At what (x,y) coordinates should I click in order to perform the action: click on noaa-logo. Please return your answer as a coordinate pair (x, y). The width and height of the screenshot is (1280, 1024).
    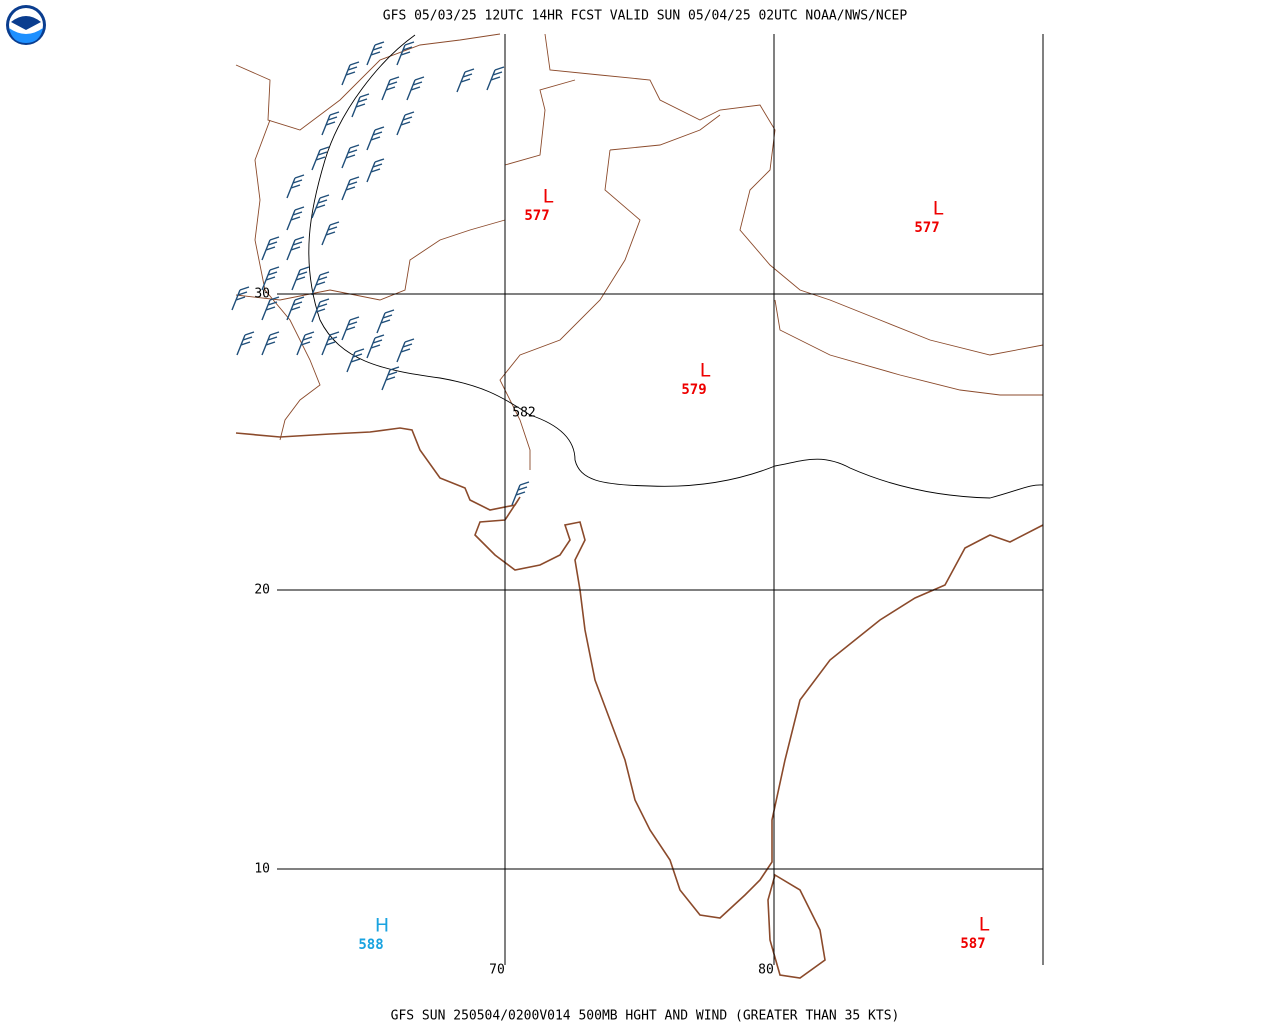
    Looking at the image, I should click on (26, 25).